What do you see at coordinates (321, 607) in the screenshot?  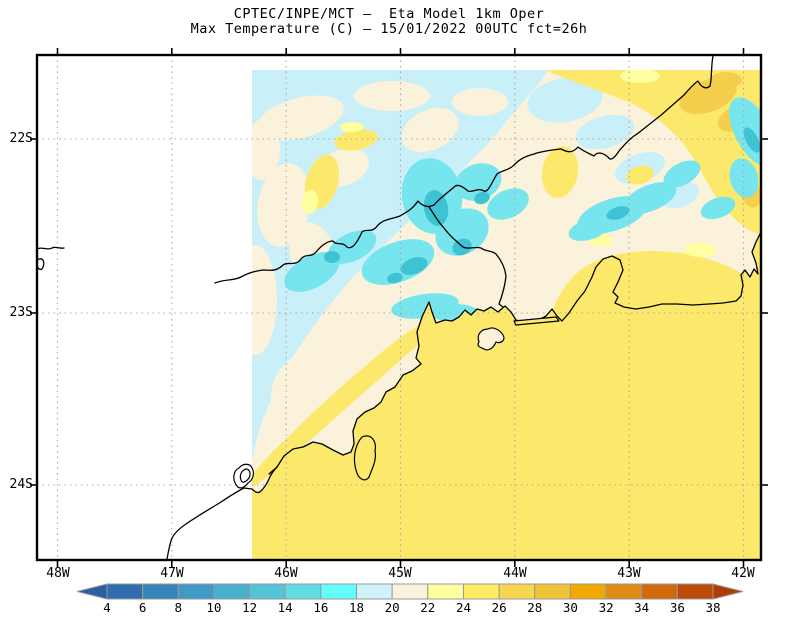 I see `colorbar-tick-label: 16` at bounding box center [321, 607].